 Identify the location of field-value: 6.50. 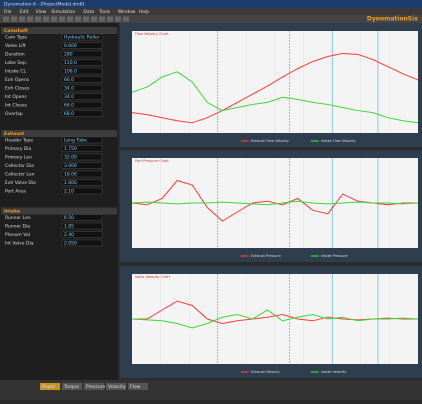
(69, 218).